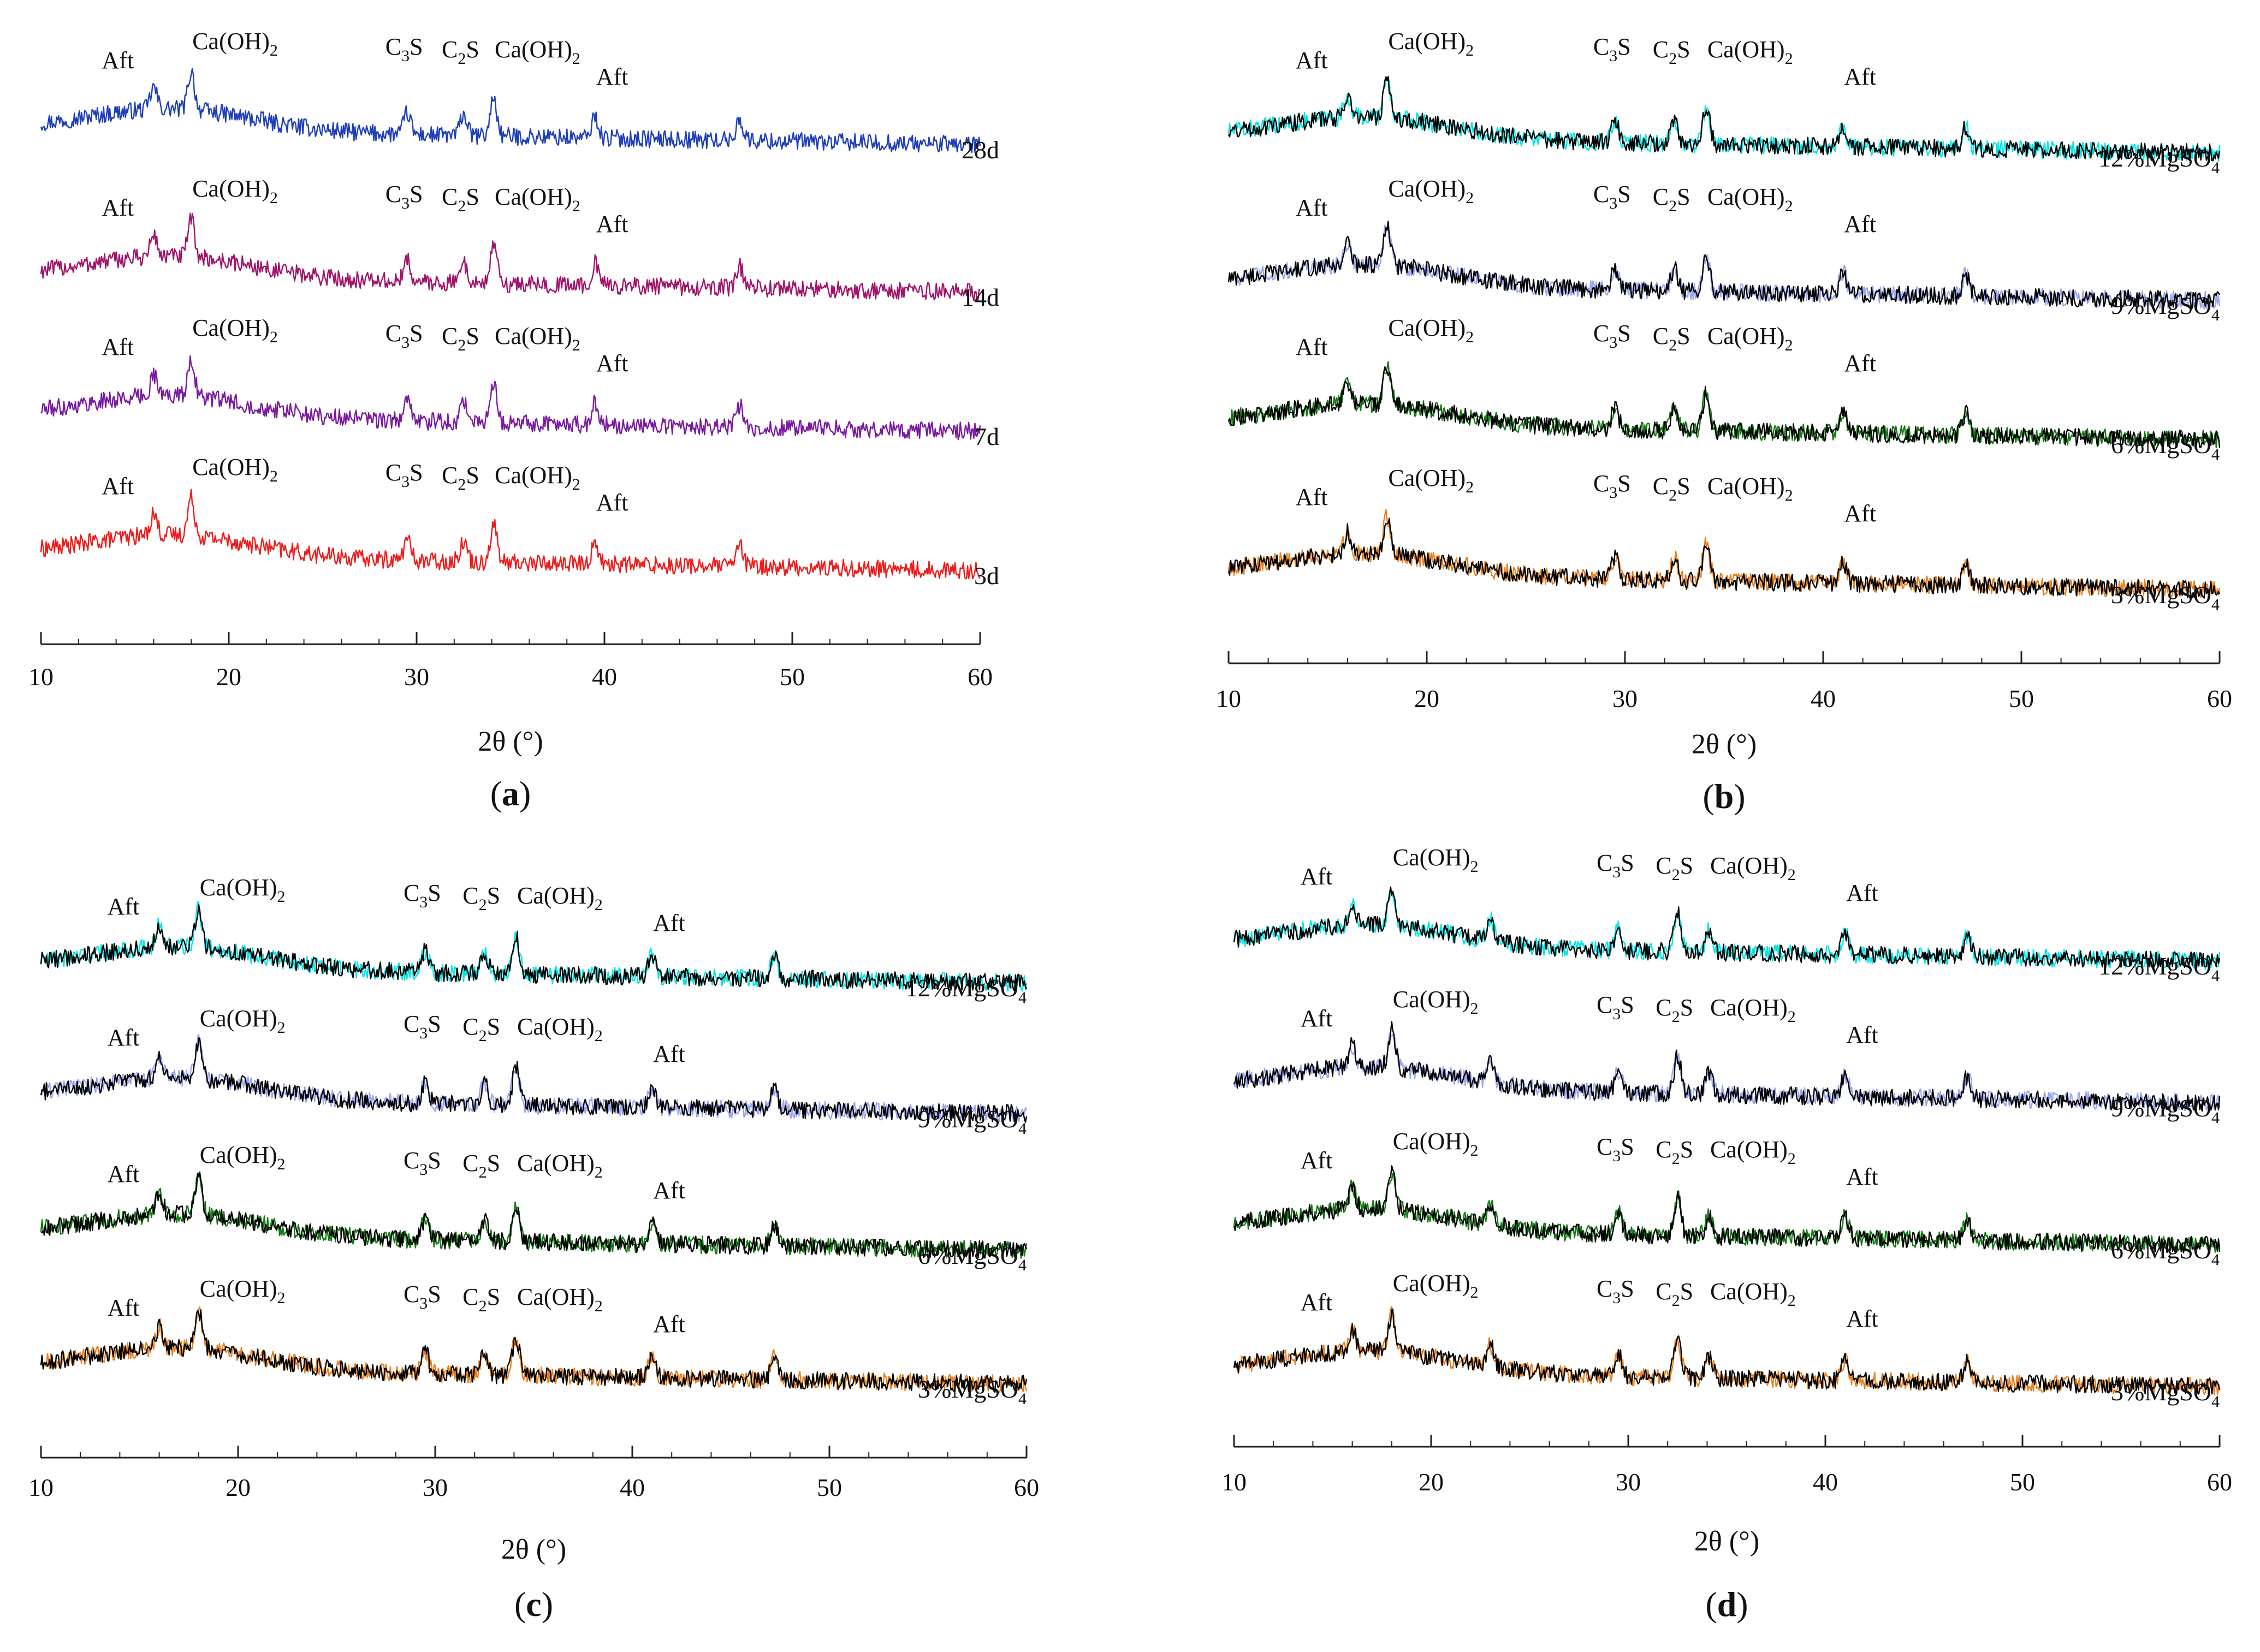 The height and width of the screenshot is (1652, 2260). I want to click on xrd-trace-28d, so click(510, 110).